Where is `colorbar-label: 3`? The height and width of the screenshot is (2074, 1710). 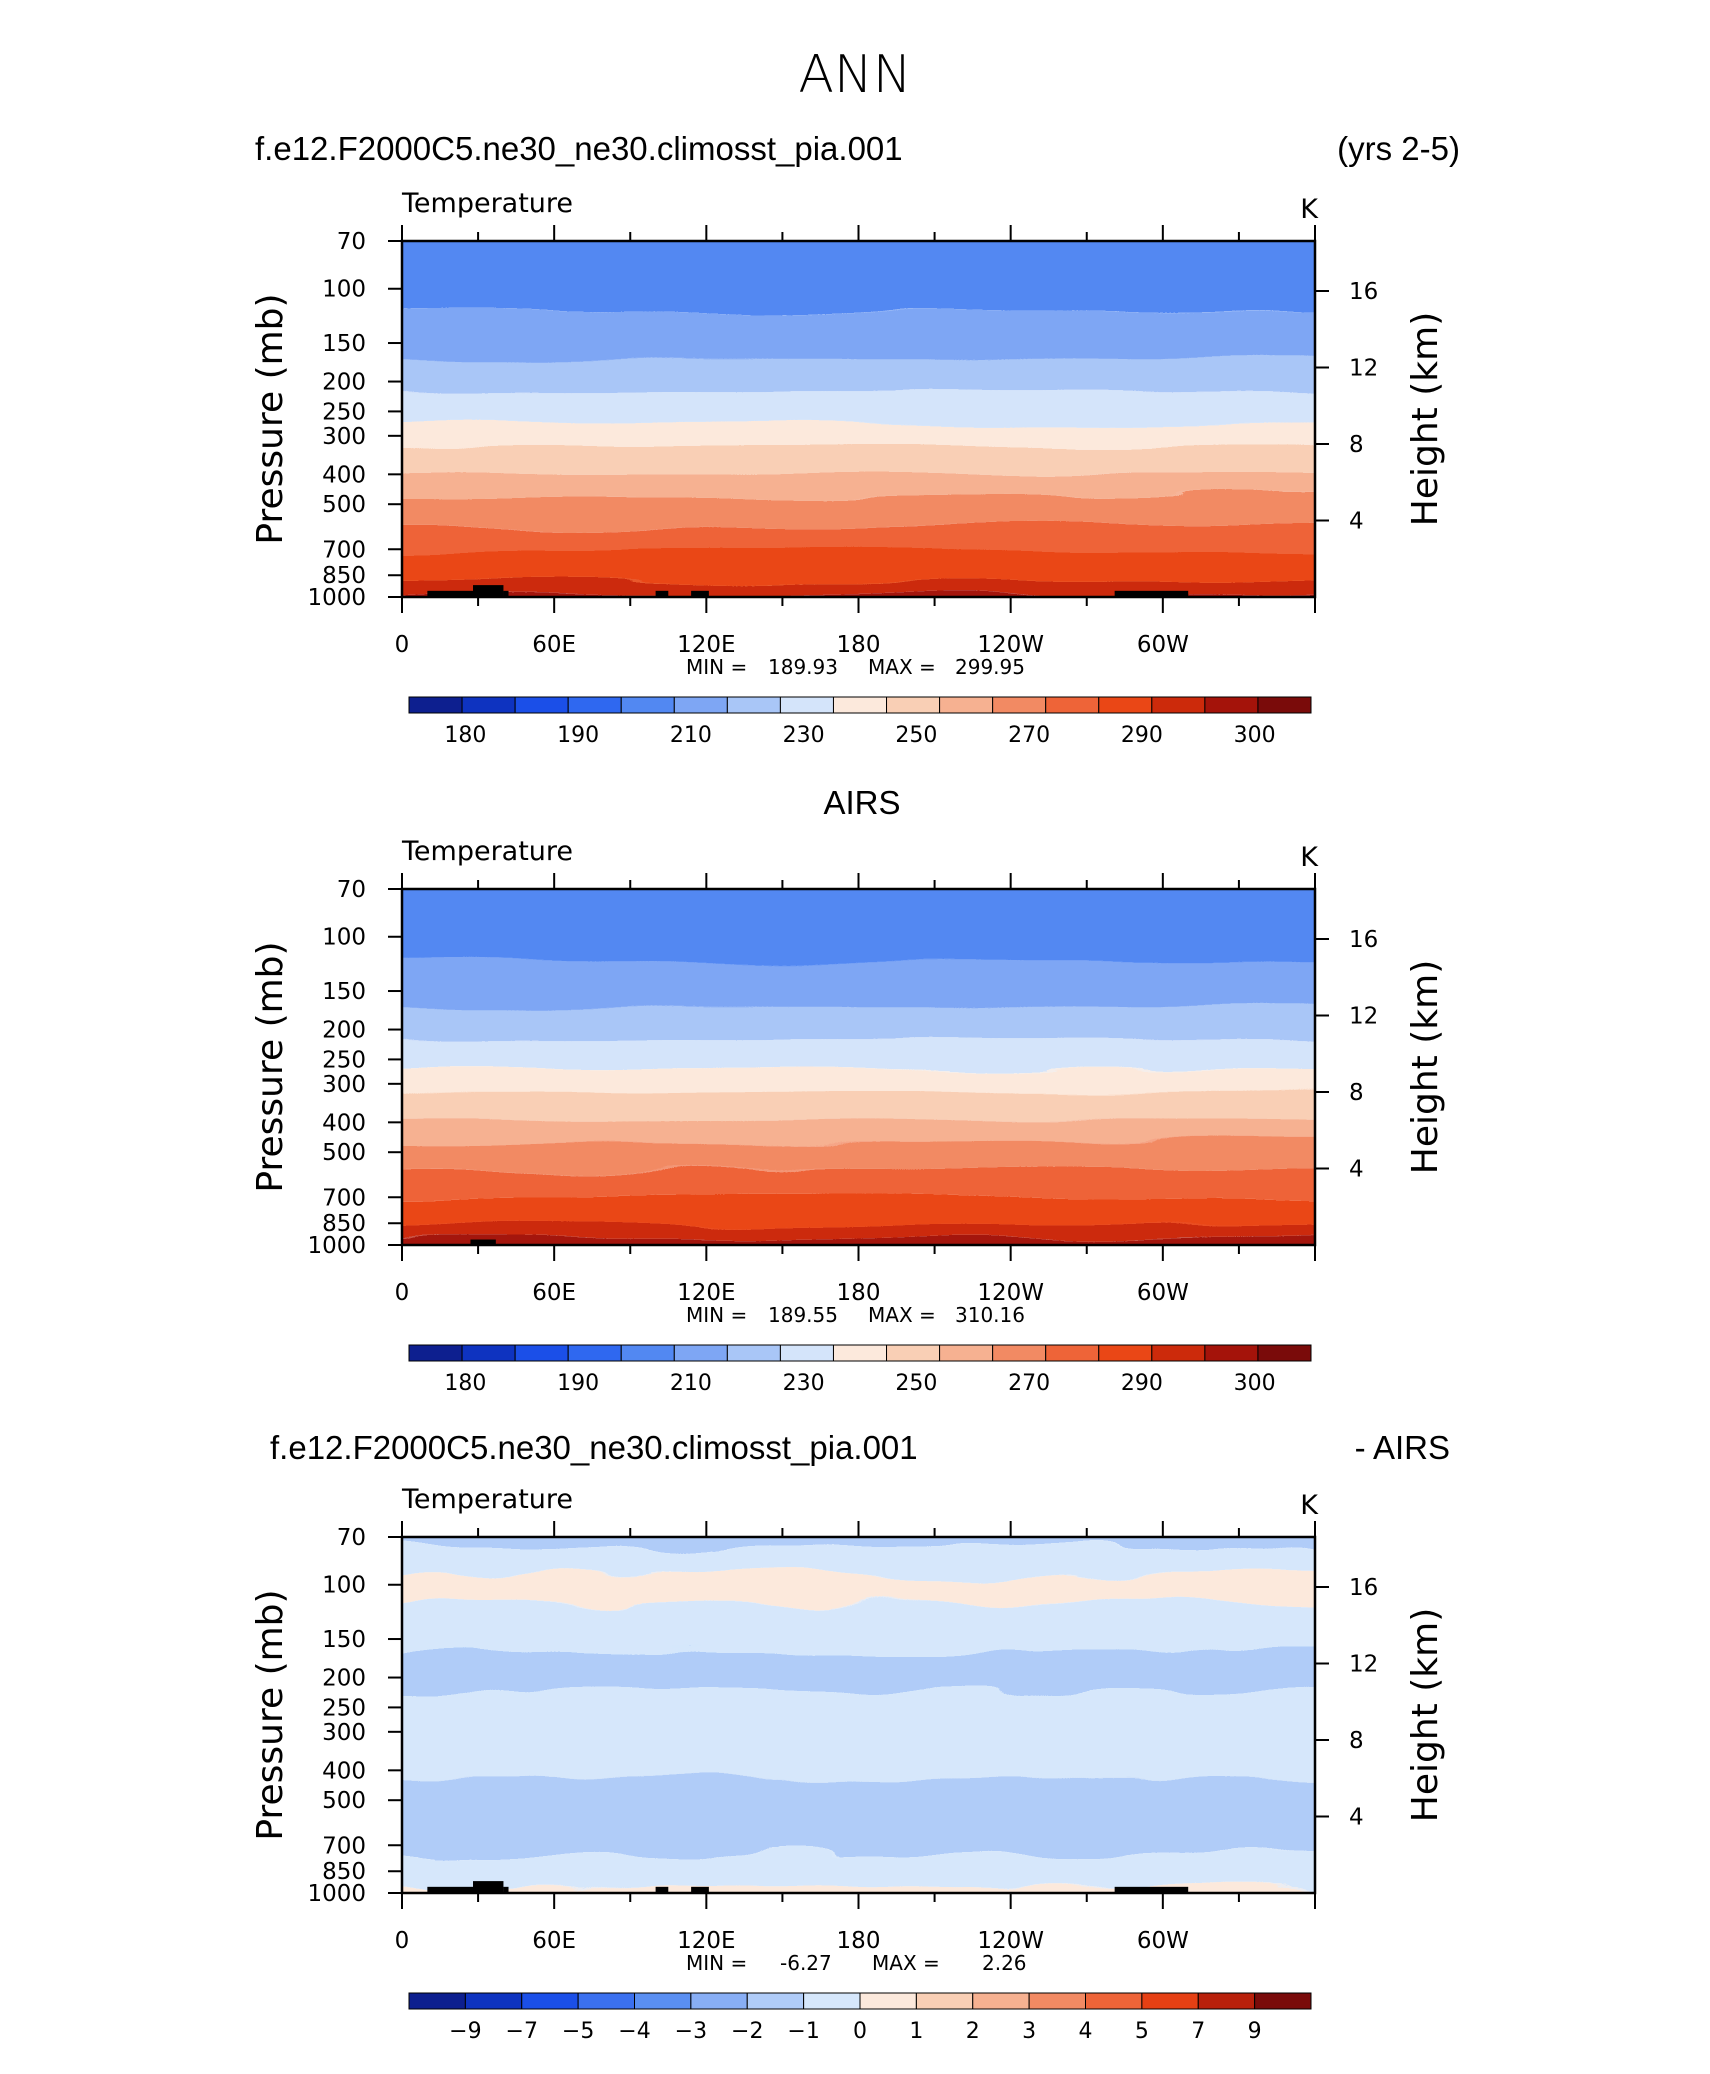 colorbar-label: 3 is located at coordinates (1029, 2031).